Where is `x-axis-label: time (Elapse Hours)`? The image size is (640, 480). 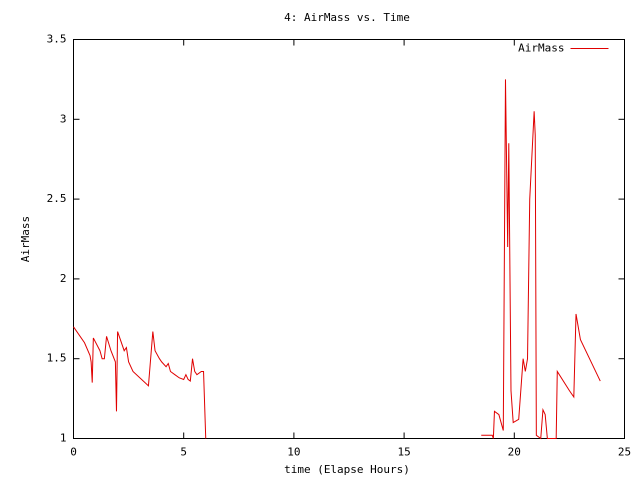
x-axis-label: time (Elapse Hours) is located at coordinates (347, 469).